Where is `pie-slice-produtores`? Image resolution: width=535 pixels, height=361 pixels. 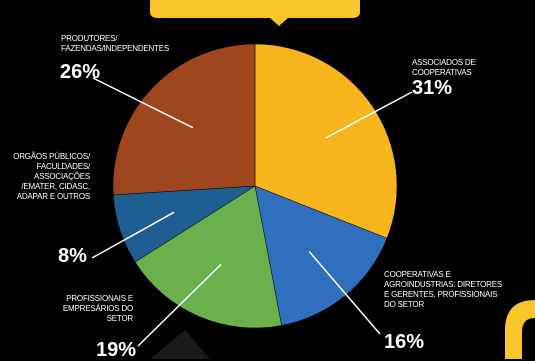
pie-slice-produtores is located at coordinates (184, 119).